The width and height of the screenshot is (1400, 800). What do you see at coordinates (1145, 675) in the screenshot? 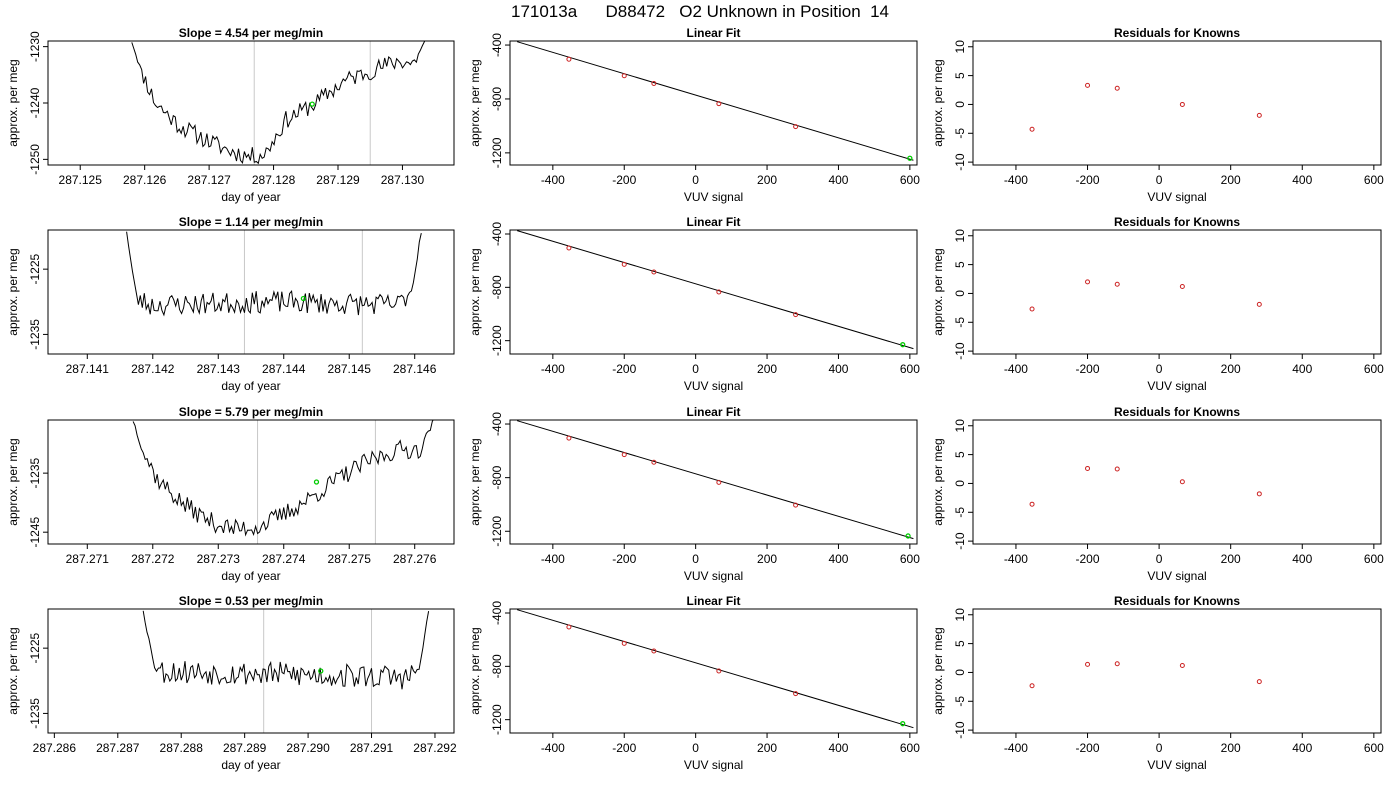
I see `chart-12-plot-area` at bounding box center [1145, 675].